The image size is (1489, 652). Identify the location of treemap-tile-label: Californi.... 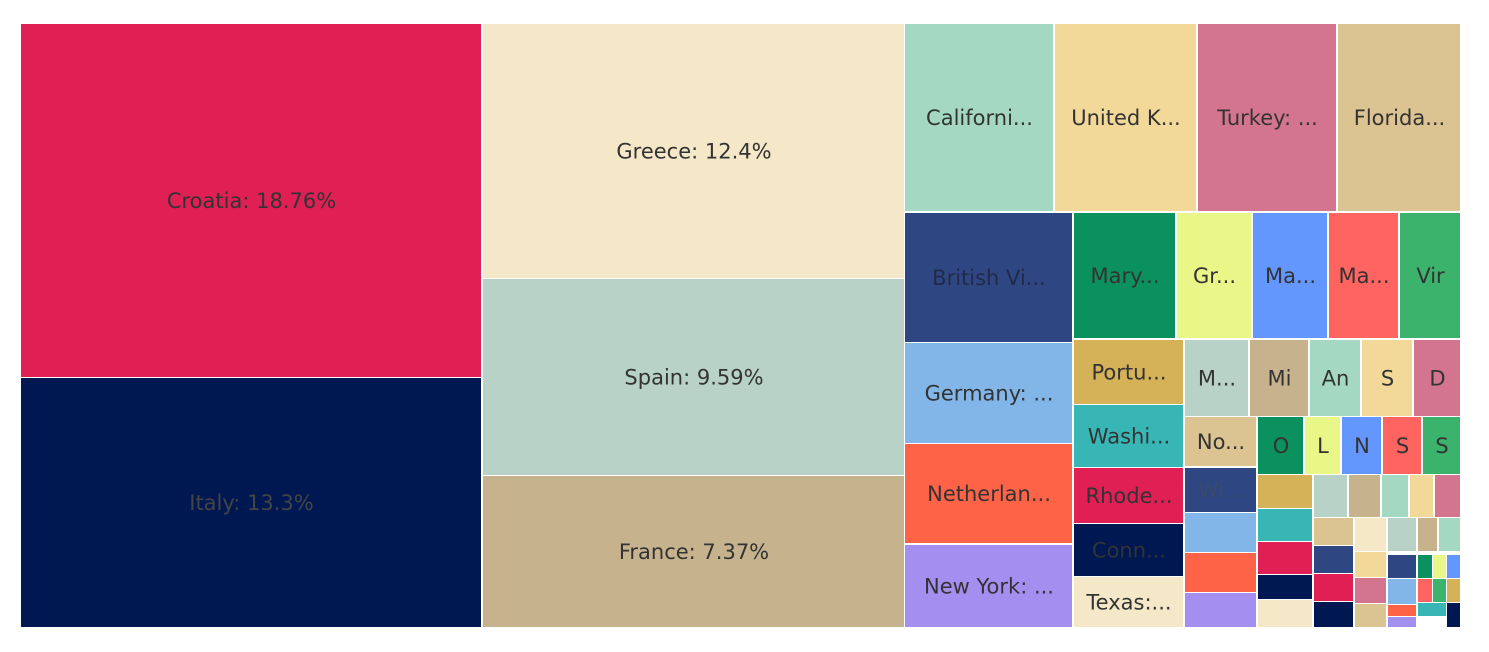
(979, 118).